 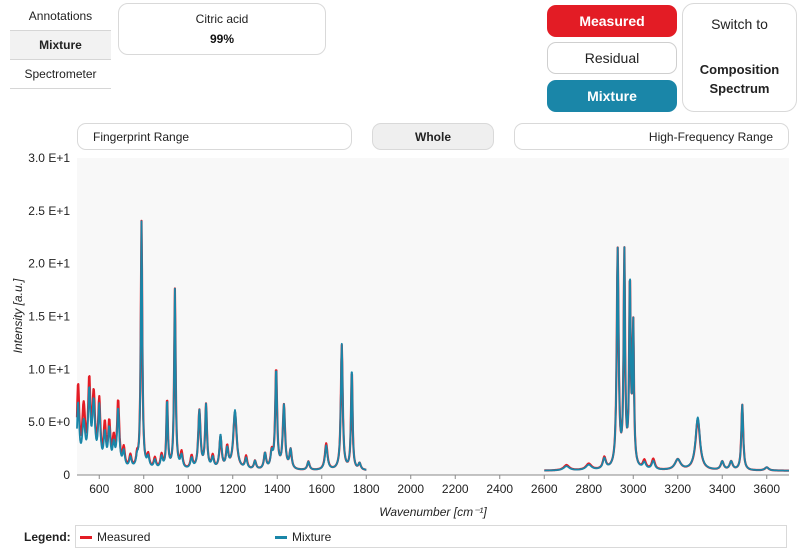 What do you see at coordinates (66, 475) in the screenshot?
I see `y-tick-label: 0` at bounding box center [66, 475].